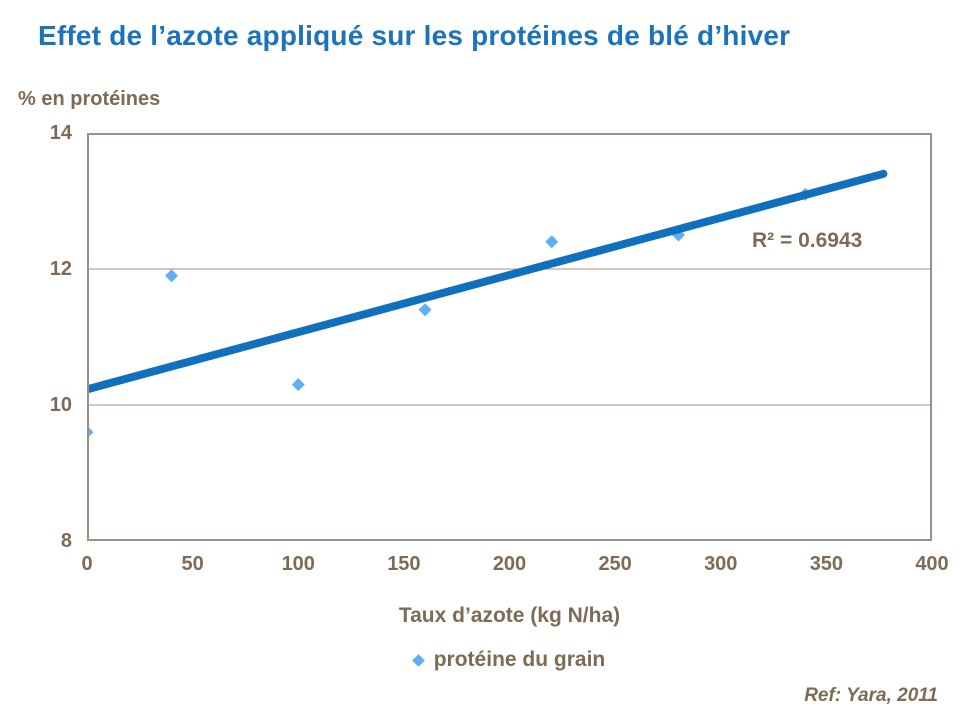  I want to click on legend: protéine du grain, so click(509, 660).